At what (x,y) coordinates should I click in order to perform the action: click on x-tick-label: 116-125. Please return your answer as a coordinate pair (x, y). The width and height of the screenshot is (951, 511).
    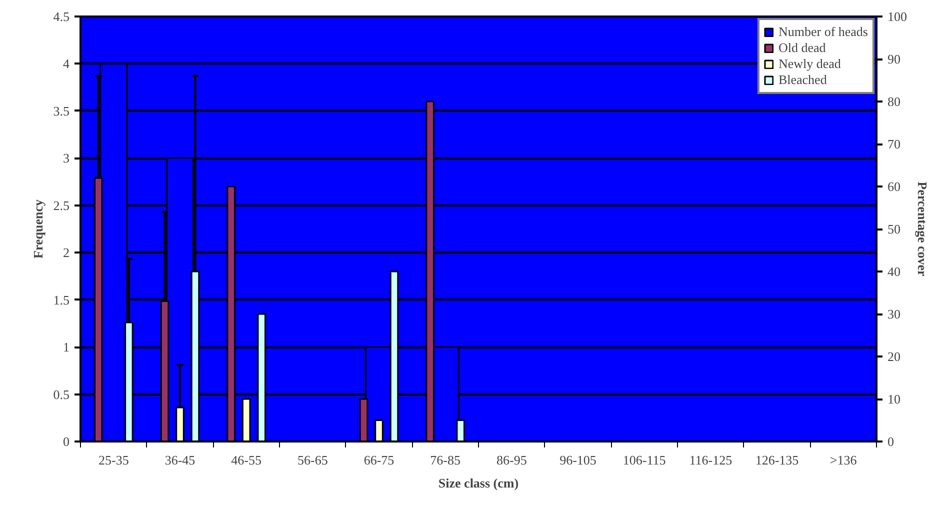
    Looking at the image, I should click on (710, 460).